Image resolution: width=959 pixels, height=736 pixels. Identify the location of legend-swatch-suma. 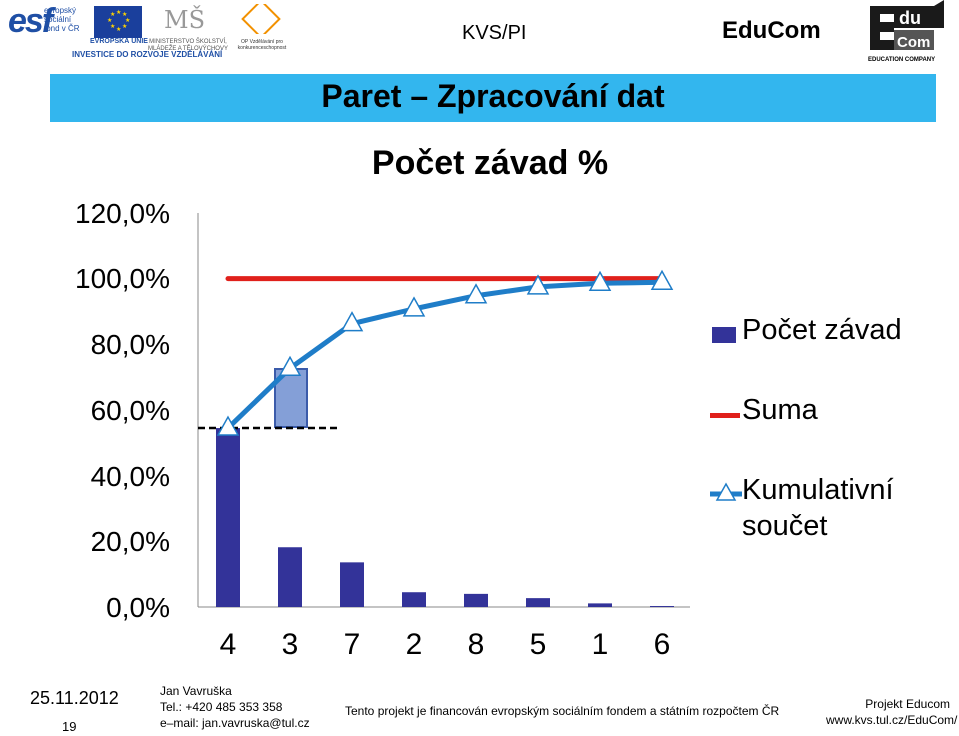
(725, 415).